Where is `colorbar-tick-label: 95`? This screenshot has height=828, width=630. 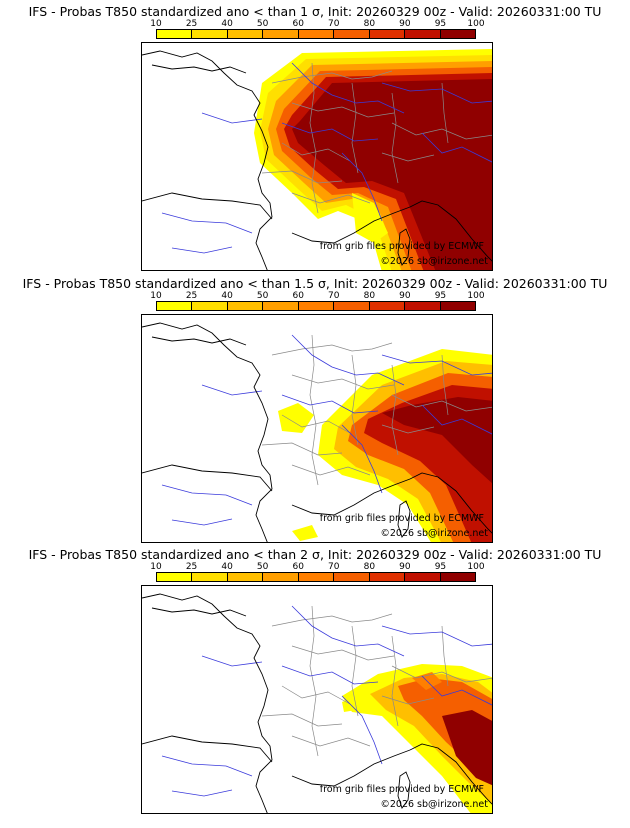
colorbar-tick-label: 95 is located at coordinates (440, 567).